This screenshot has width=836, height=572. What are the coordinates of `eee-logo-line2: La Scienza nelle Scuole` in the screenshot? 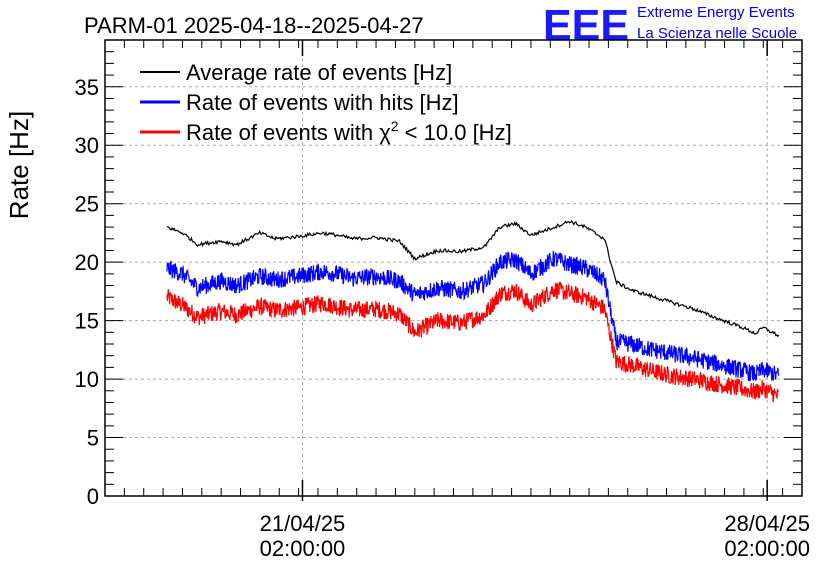 It's located at (717, 33).